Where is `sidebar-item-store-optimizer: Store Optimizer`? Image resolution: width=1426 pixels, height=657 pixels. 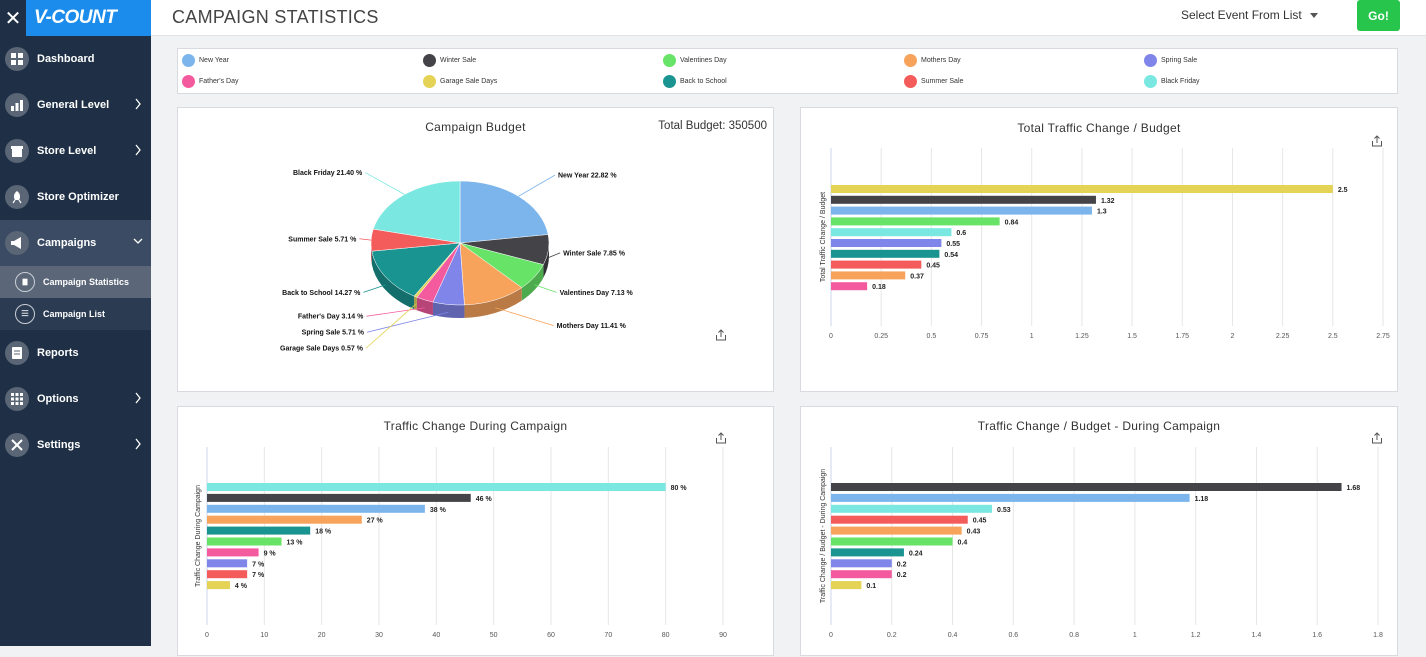
sidebar-item-store-optimizer: Store Optimizer is located at coordinates (75, 197).